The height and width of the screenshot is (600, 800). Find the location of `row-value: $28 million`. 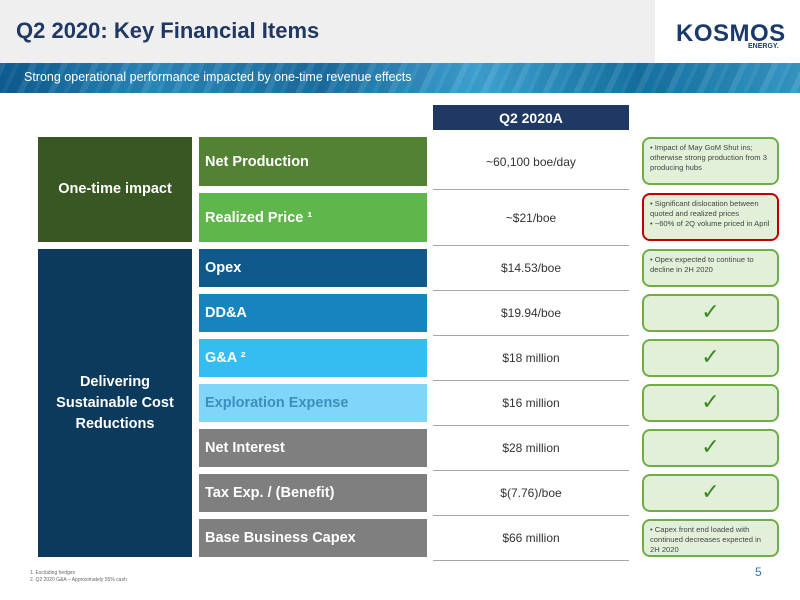

row-value: $28 million is located at coordinates (531, 448).